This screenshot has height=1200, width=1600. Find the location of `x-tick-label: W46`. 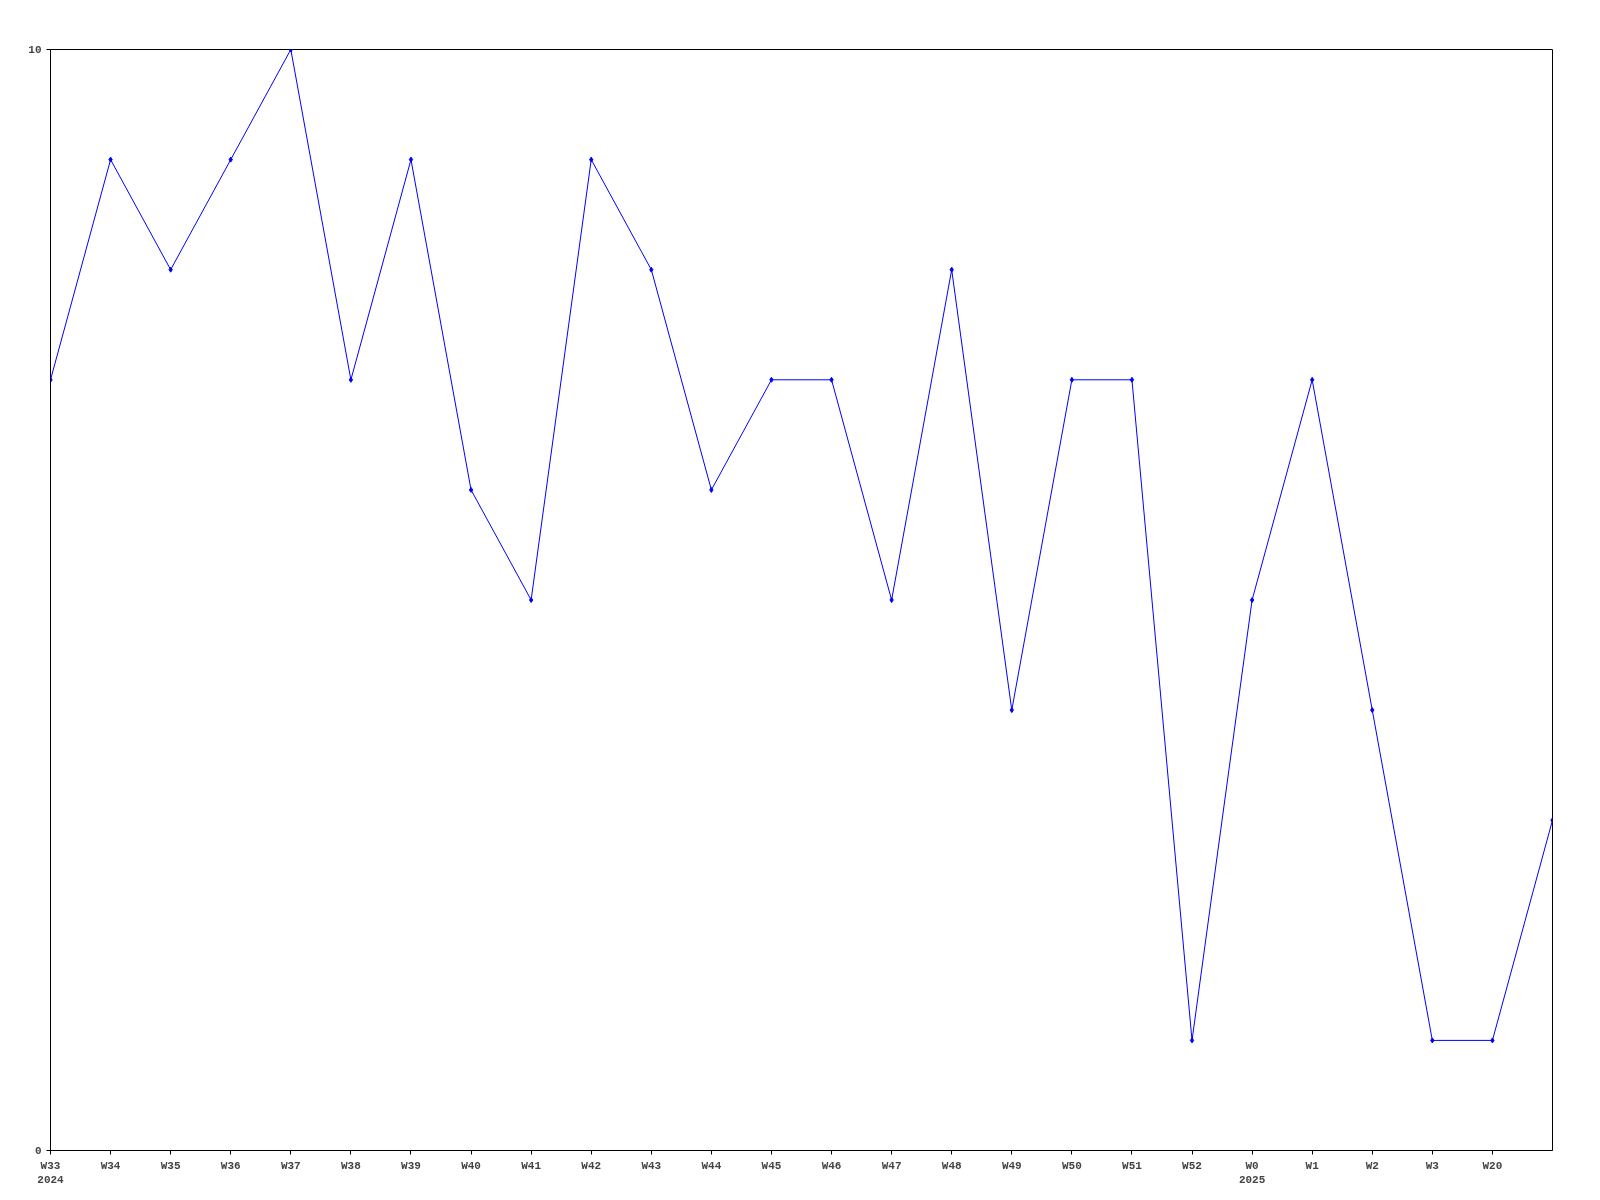

x-tick-label: W46 is located at coordinates (831, 1165).